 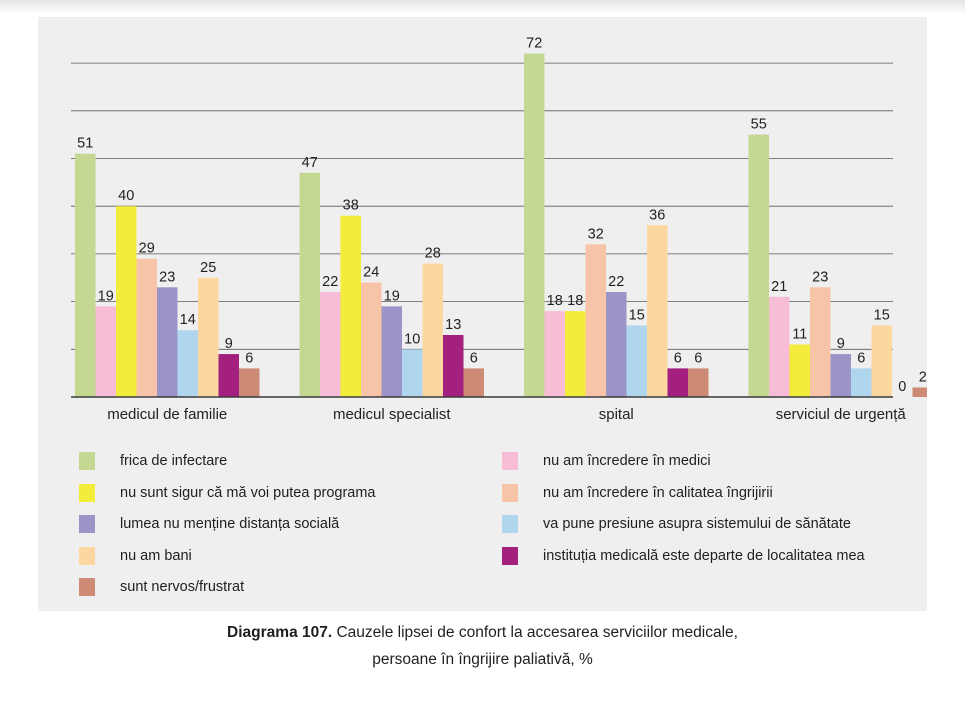 I want to click on category-label: serviciul de urgență, so click(x=841, y=414).